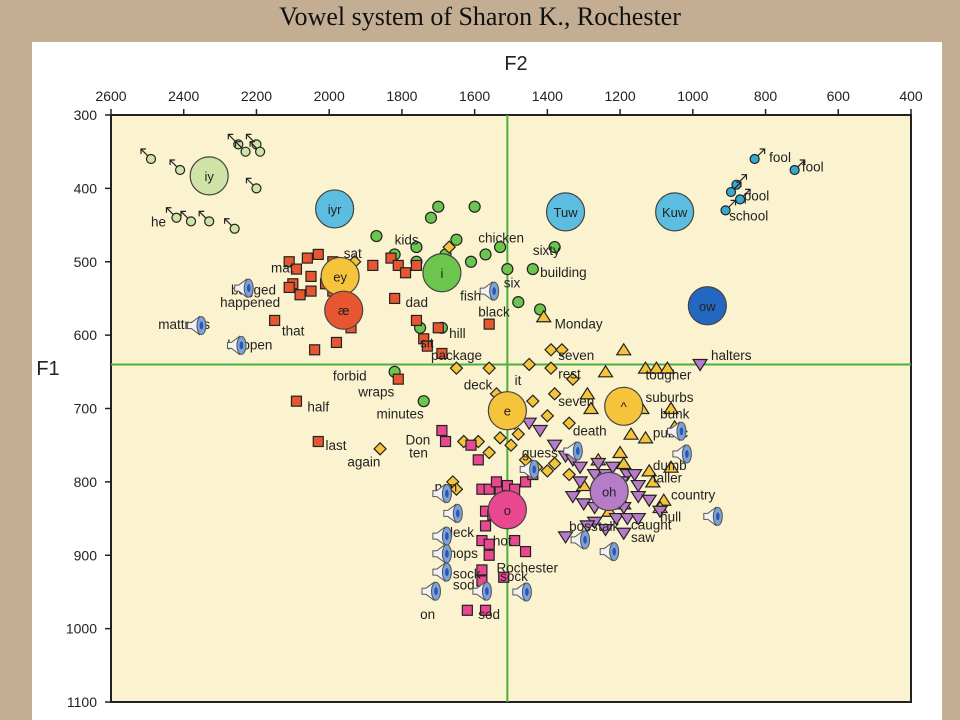  Describe the element at coordinates (86, 482) in the screenshot. I see `y-tick-label: 800` at that location.